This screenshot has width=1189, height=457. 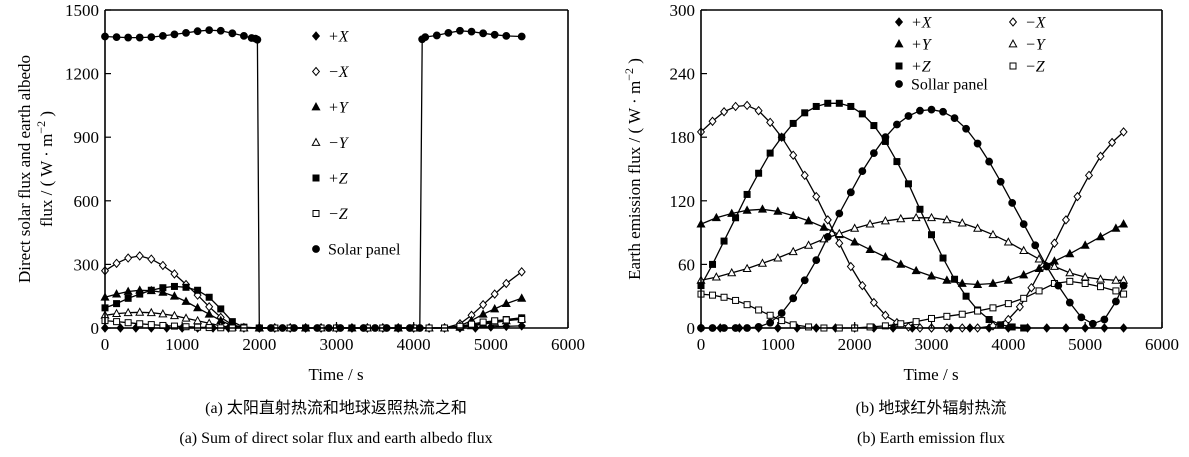 What do you see at coordinates (913, 23) in the screenshot?
I see `chart-b-legend-item-plus-x: +X` at bounding box center [913, 23].